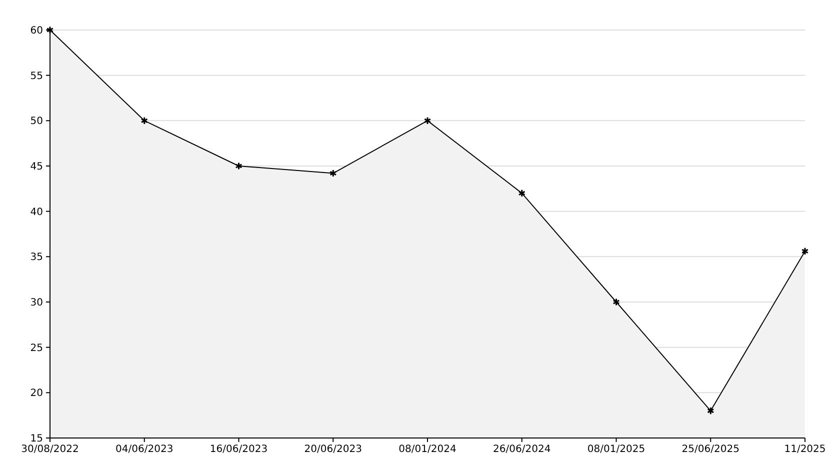 Image resolution: width=834 pixels, height=468 pixels. Describe the element at coordinates (616, 449) in the screenshot. I see `x-tick-label: 08/01/2025` at that location.